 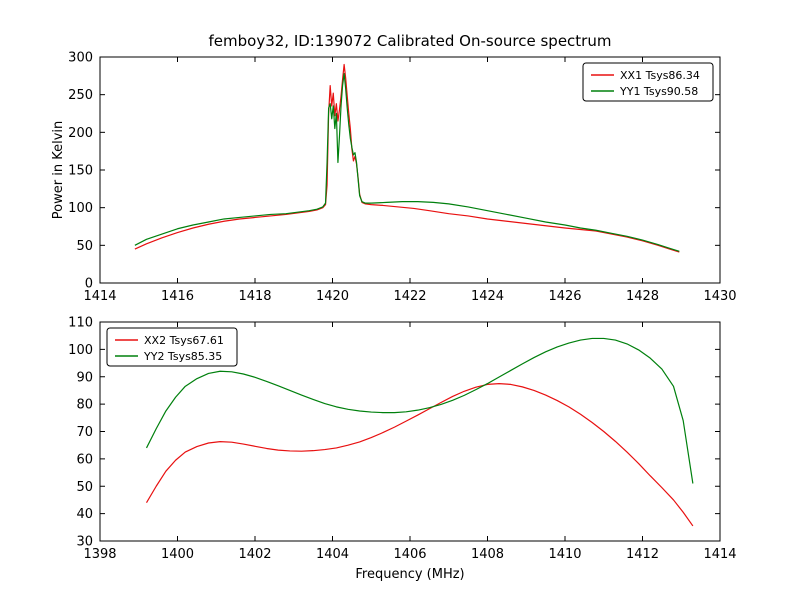 What do you see at coordinates (409, 296) in the screenshot?
I see `x-tick-label: 1422` at bounding box center [409, 296].